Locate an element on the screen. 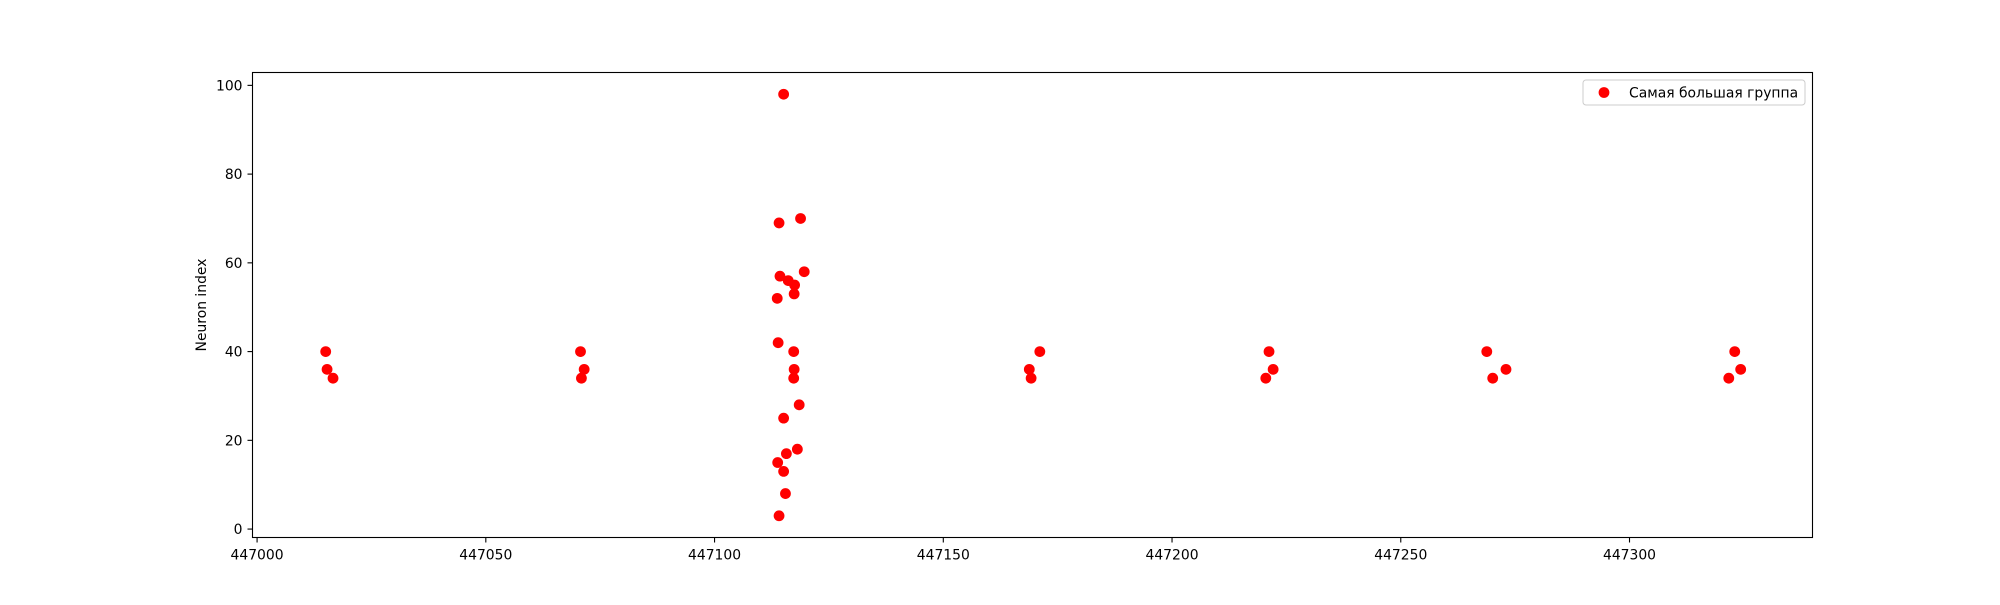 The image size is (2000, 605). y-axis: 0 20 40 60 80 100 is located at coordinates (234, 308).